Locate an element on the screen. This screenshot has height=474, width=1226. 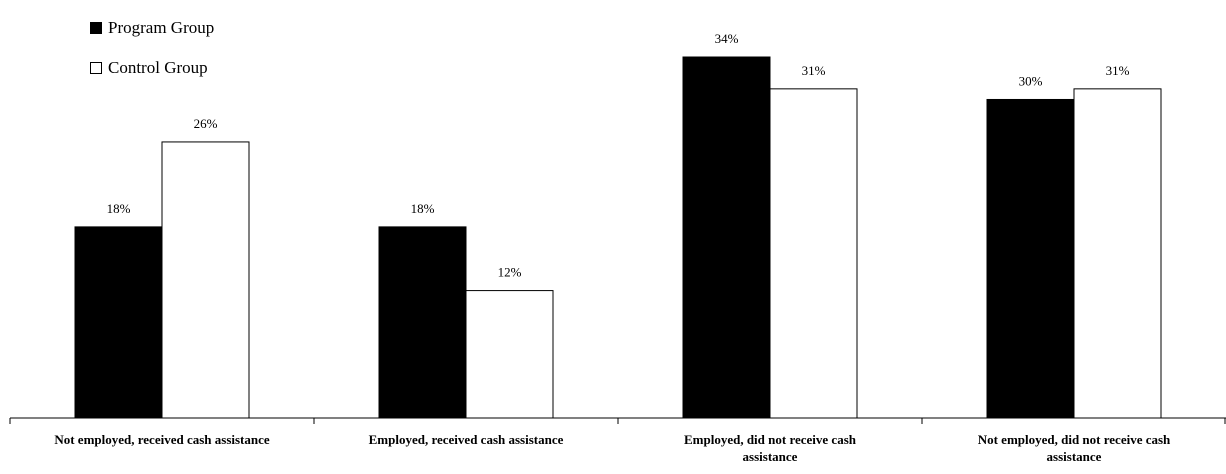
data-label: 30% is located at coordinates (1031, 80).